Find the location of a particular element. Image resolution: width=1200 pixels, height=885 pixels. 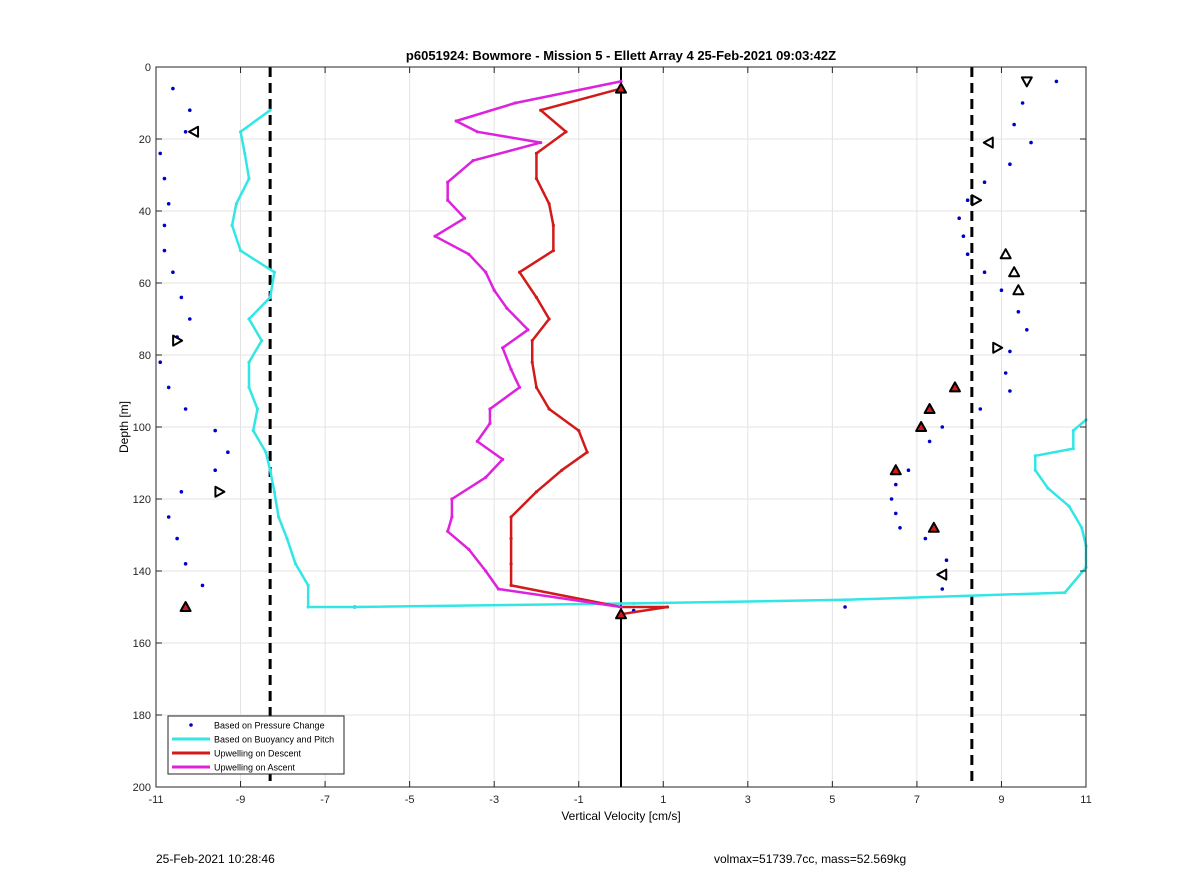

x-axis-label: Vertical Velocity [cm/s] is located at coordinates (620, 816).